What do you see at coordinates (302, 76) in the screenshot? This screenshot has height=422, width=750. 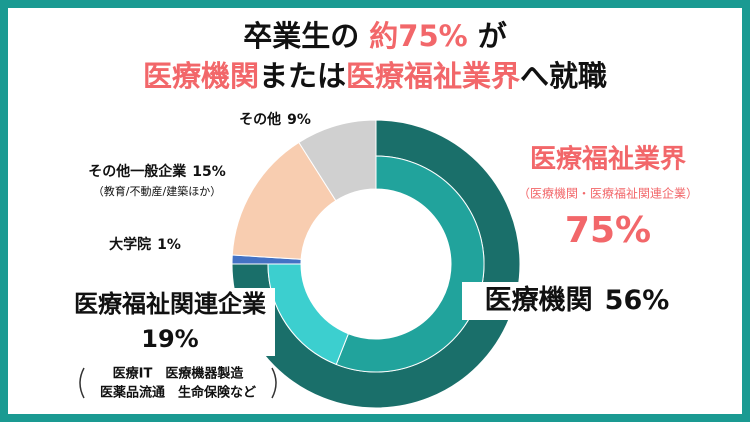 I see `title-text: または` at bounding box center [302, 76].